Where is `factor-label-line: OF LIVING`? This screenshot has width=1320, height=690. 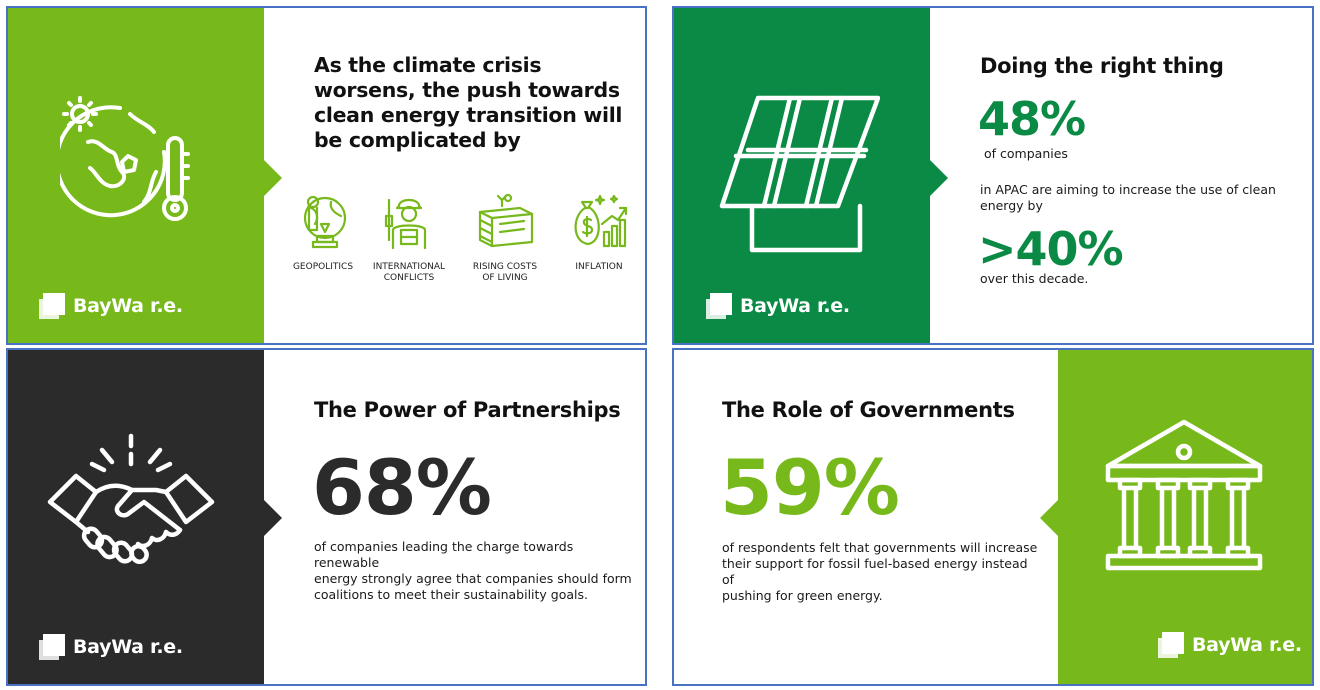
factor-label-line: OF LIVING is located at coordinates (505, 278).